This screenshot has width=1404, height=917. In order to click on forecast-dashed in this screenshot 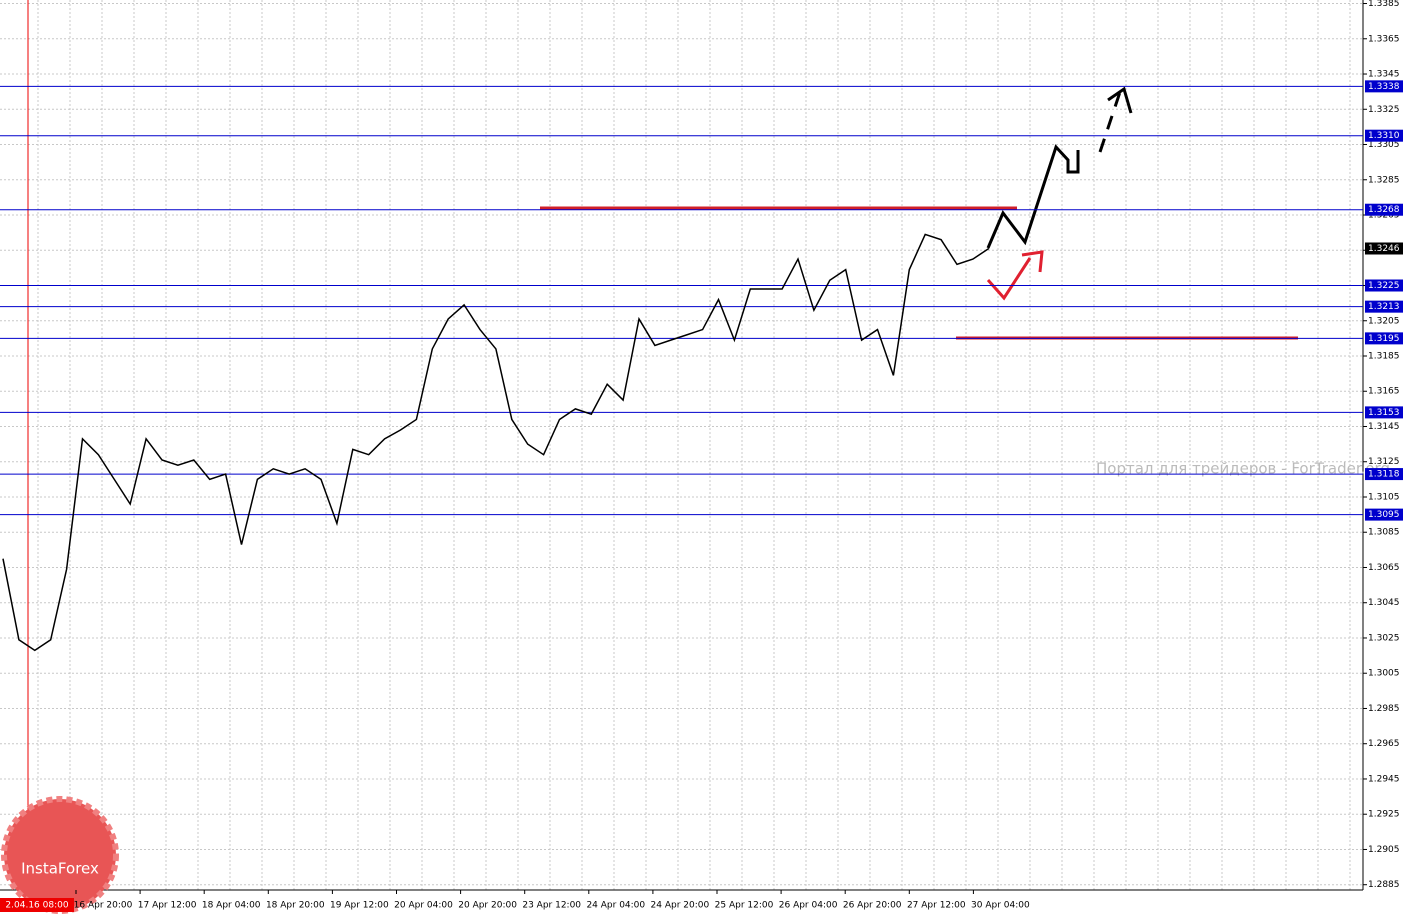, I will do `click(1110, 122)`.